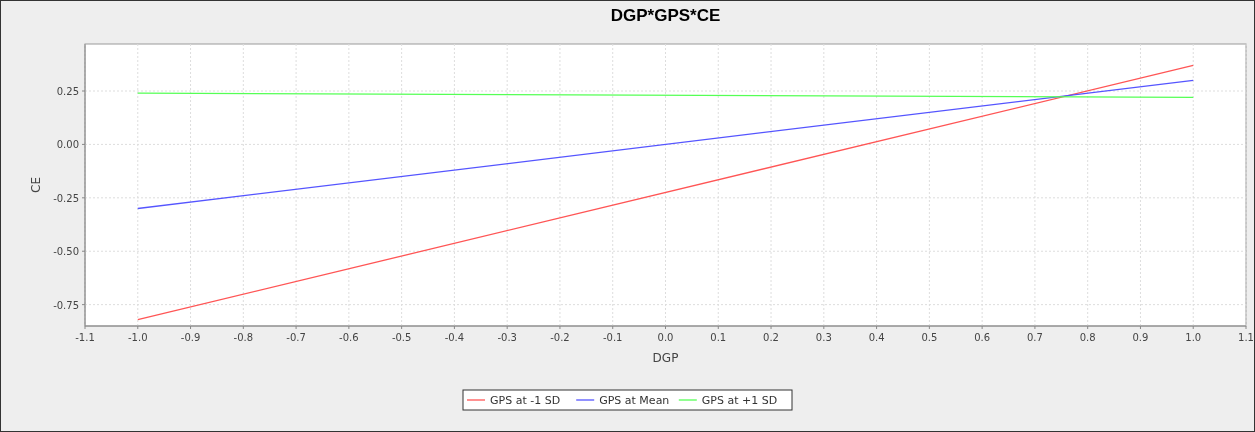 The width and height of the screenshot is (1255, 432). What do you see at coordinates (665, 358) in the screenshot?
I see `x-axis-title: DGP` at bounding box center [665, 358].